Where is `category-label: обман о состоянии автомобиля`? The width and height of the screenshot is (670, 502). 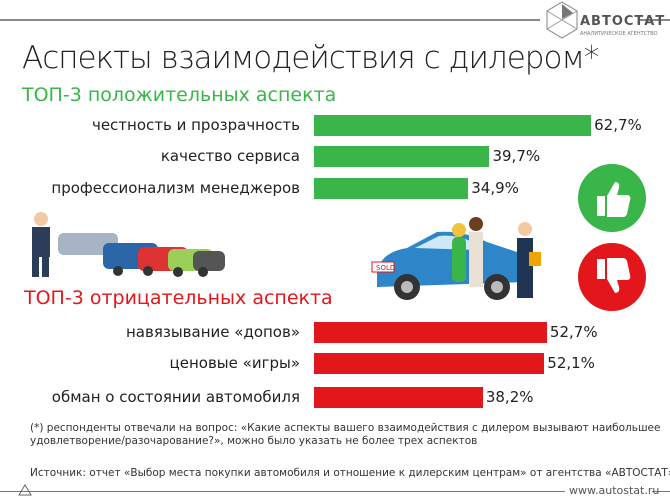 category-label: обман о состоянии автомобиля is located at coordinates (175, 397).